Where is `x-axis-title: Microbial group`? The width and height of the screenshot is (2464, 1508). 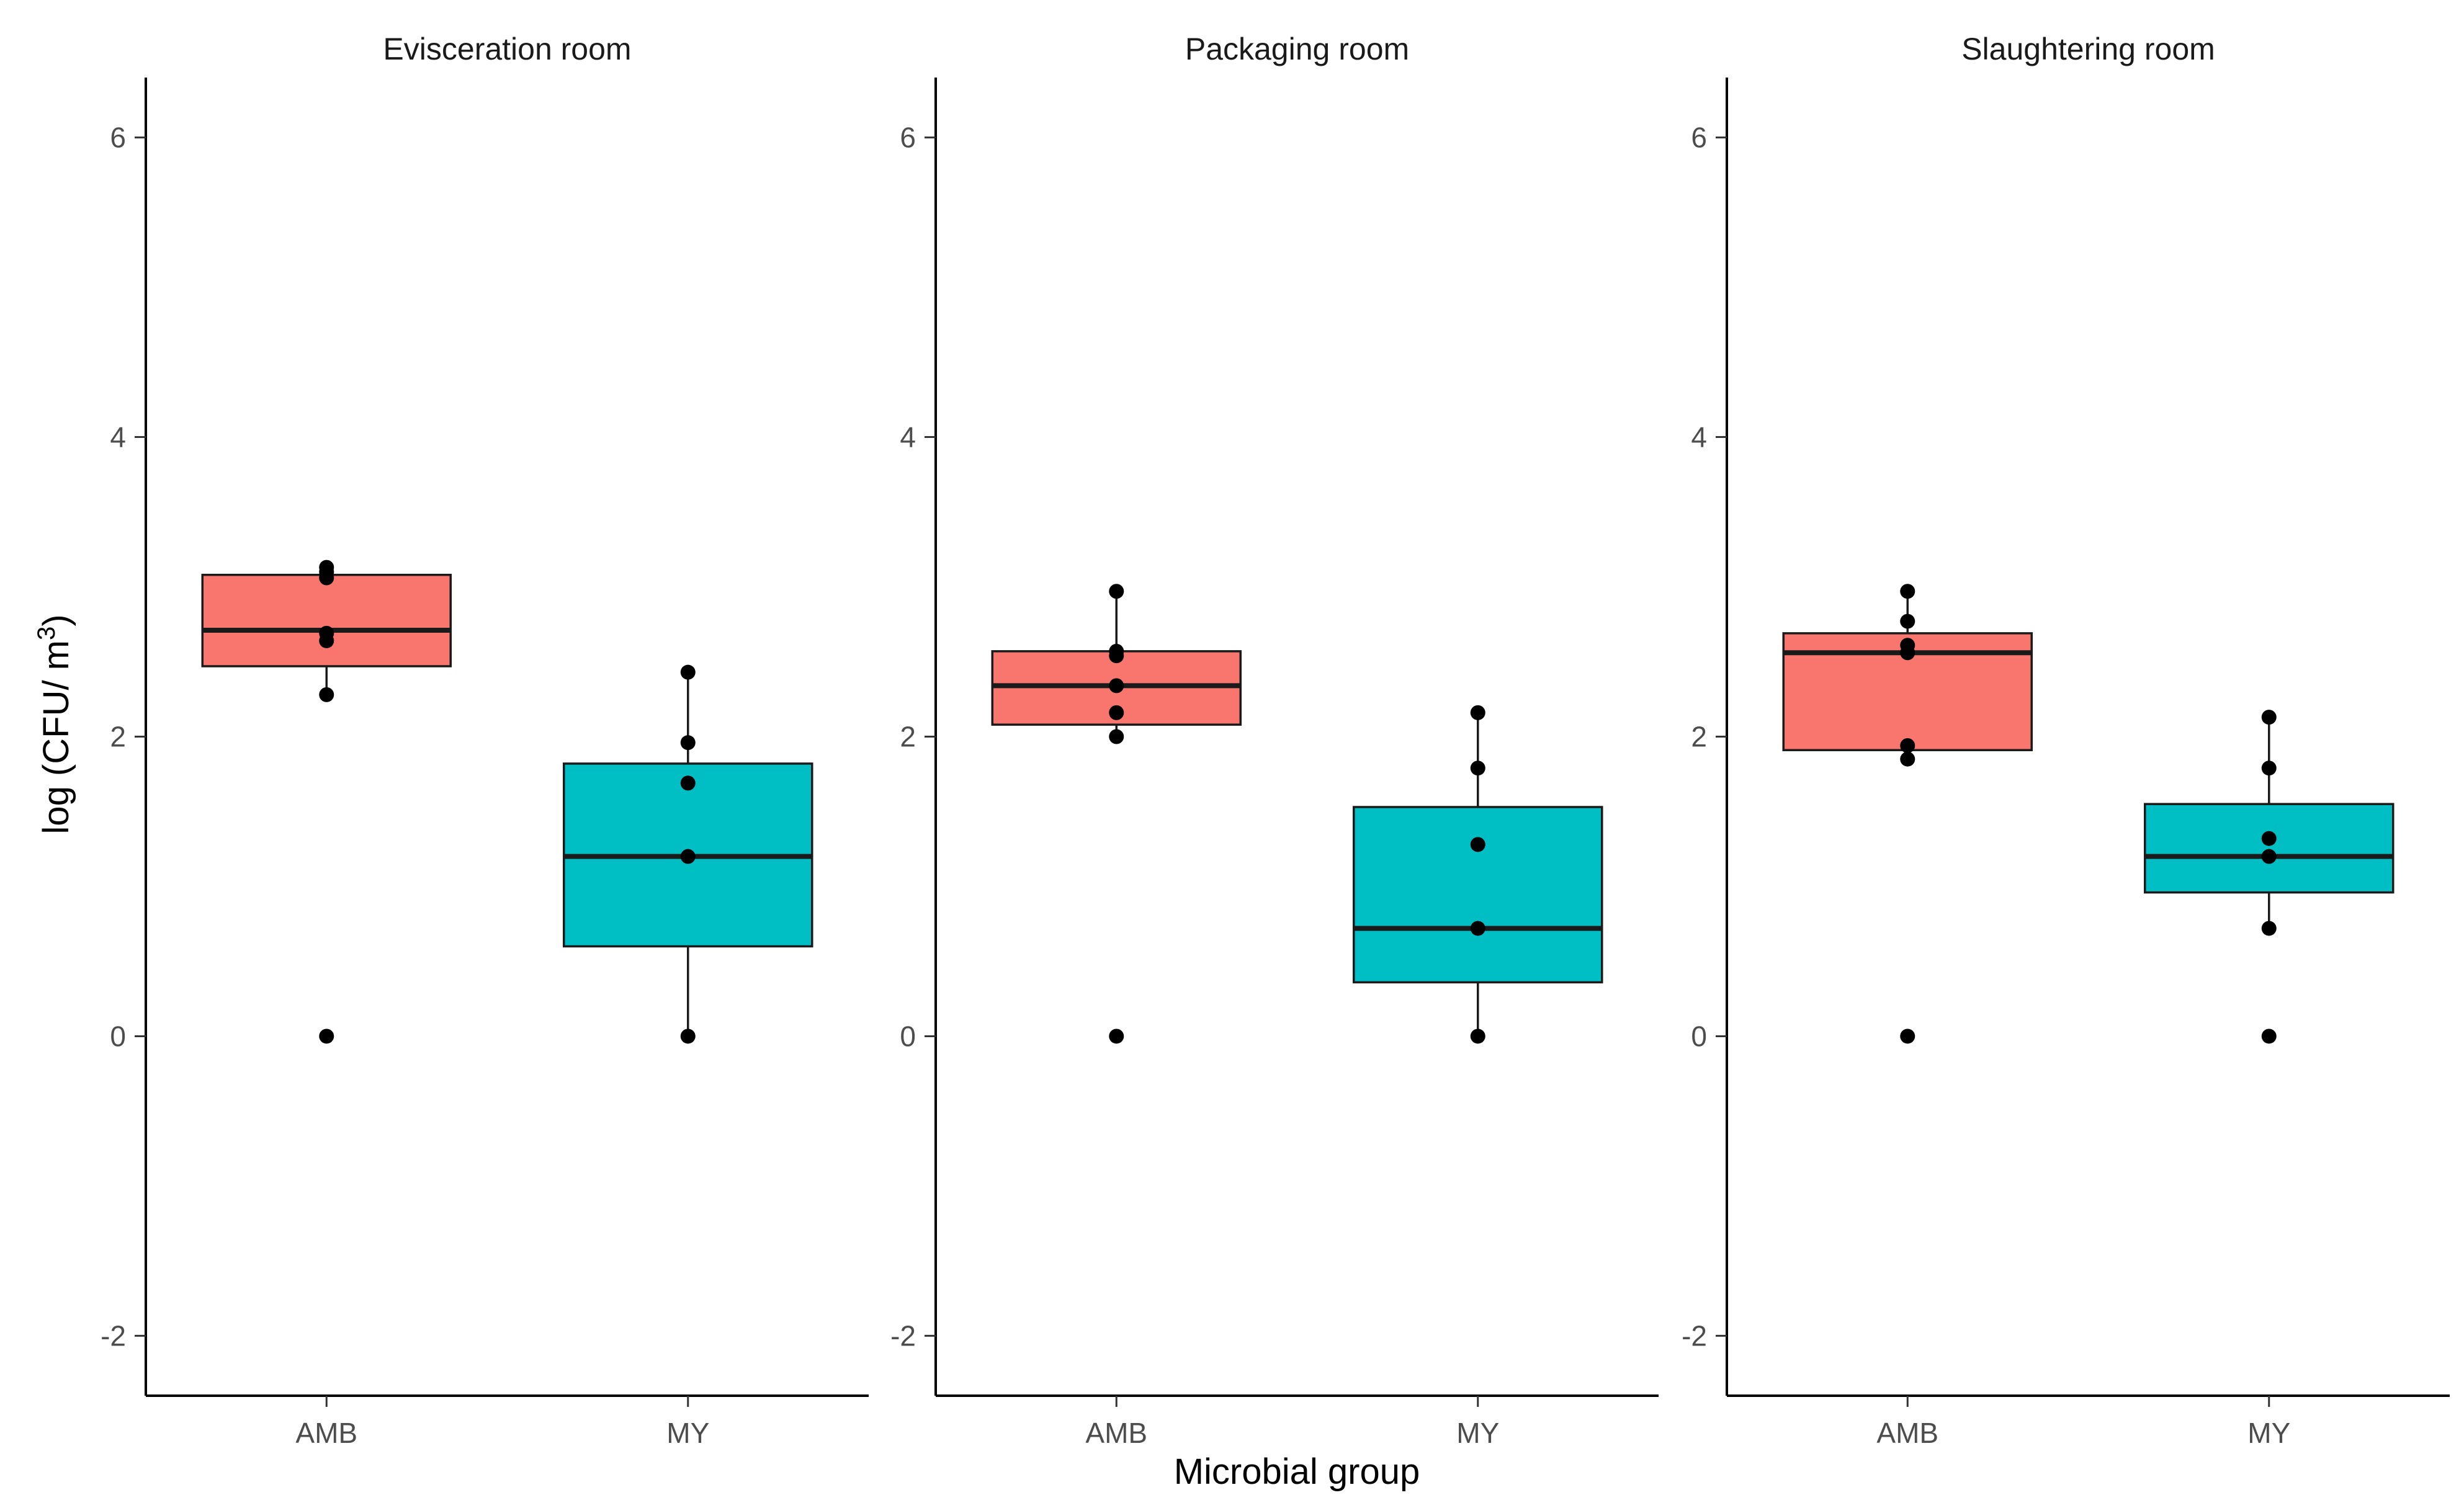 x-axis-title: Microbial group is located at coordinates (1297, 1472).